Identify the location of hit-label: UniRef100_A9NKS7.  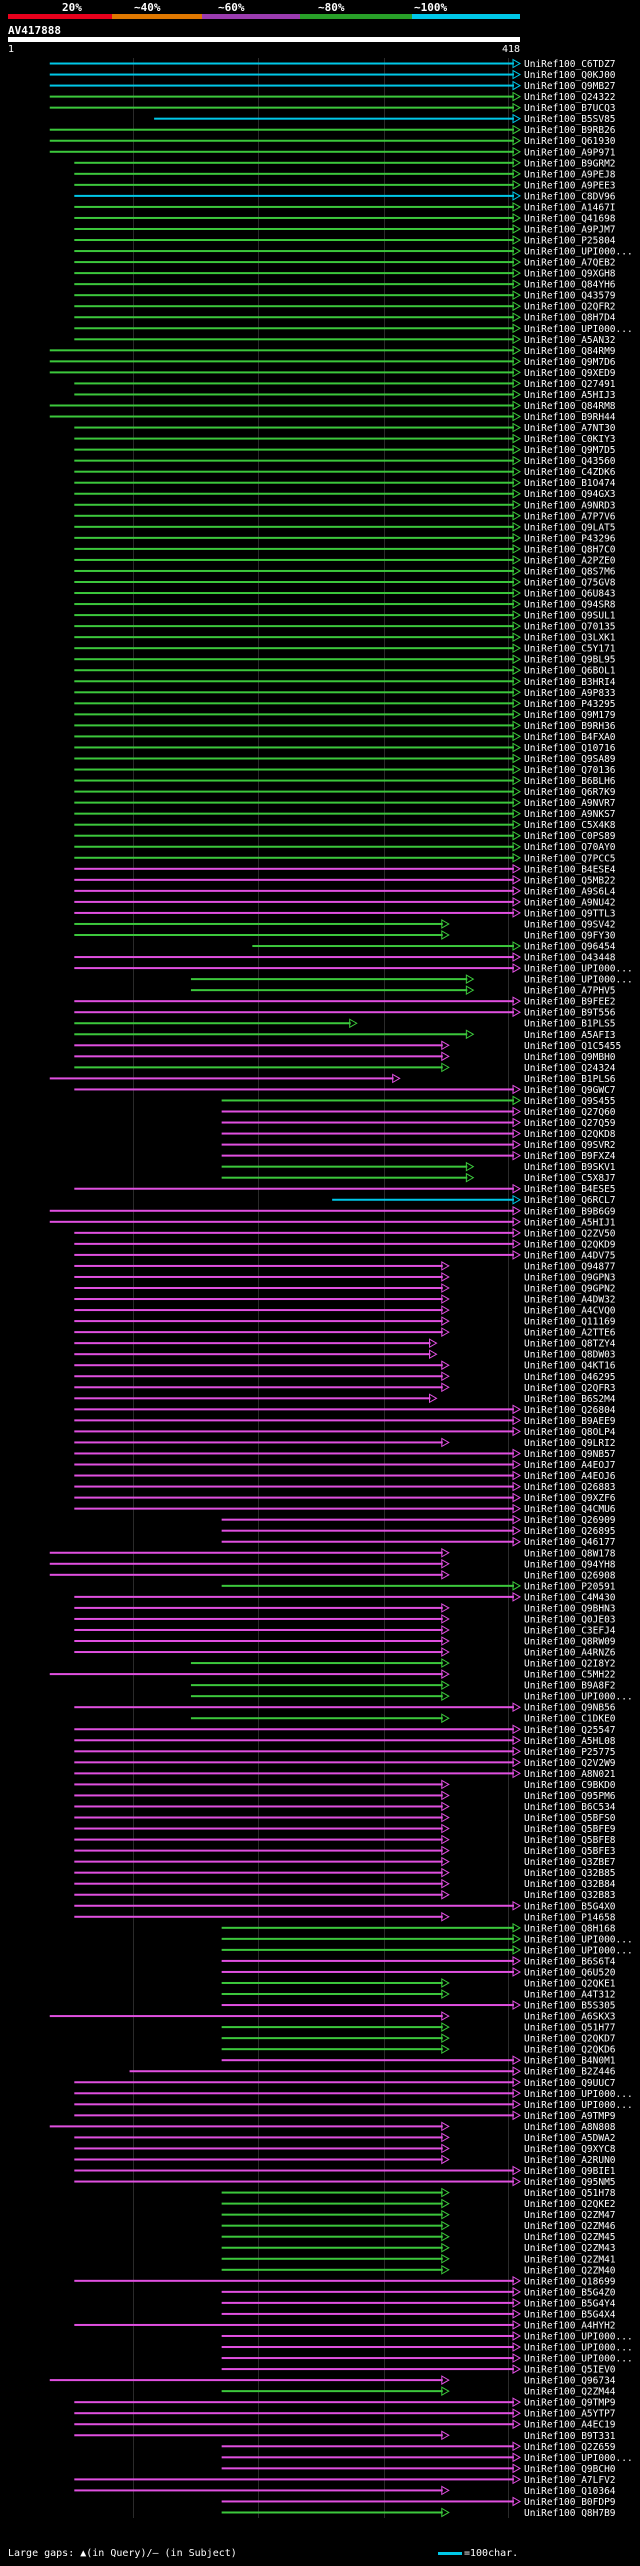
(570, 814).